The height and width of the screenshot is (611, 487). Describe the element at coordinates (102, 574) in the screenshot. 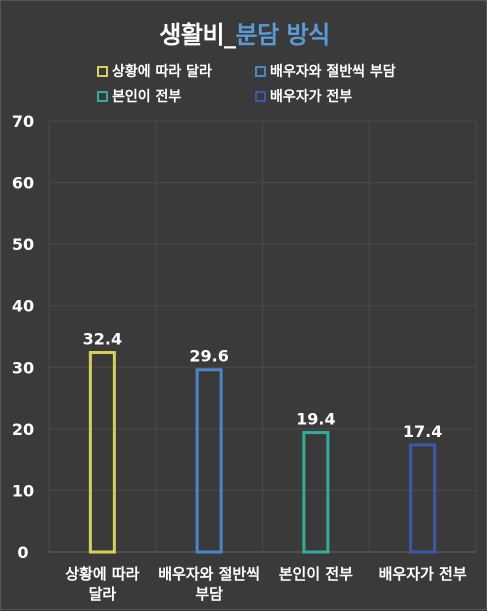

I see `x-tick-label-1-line-1: 상황에 따라` at that location.